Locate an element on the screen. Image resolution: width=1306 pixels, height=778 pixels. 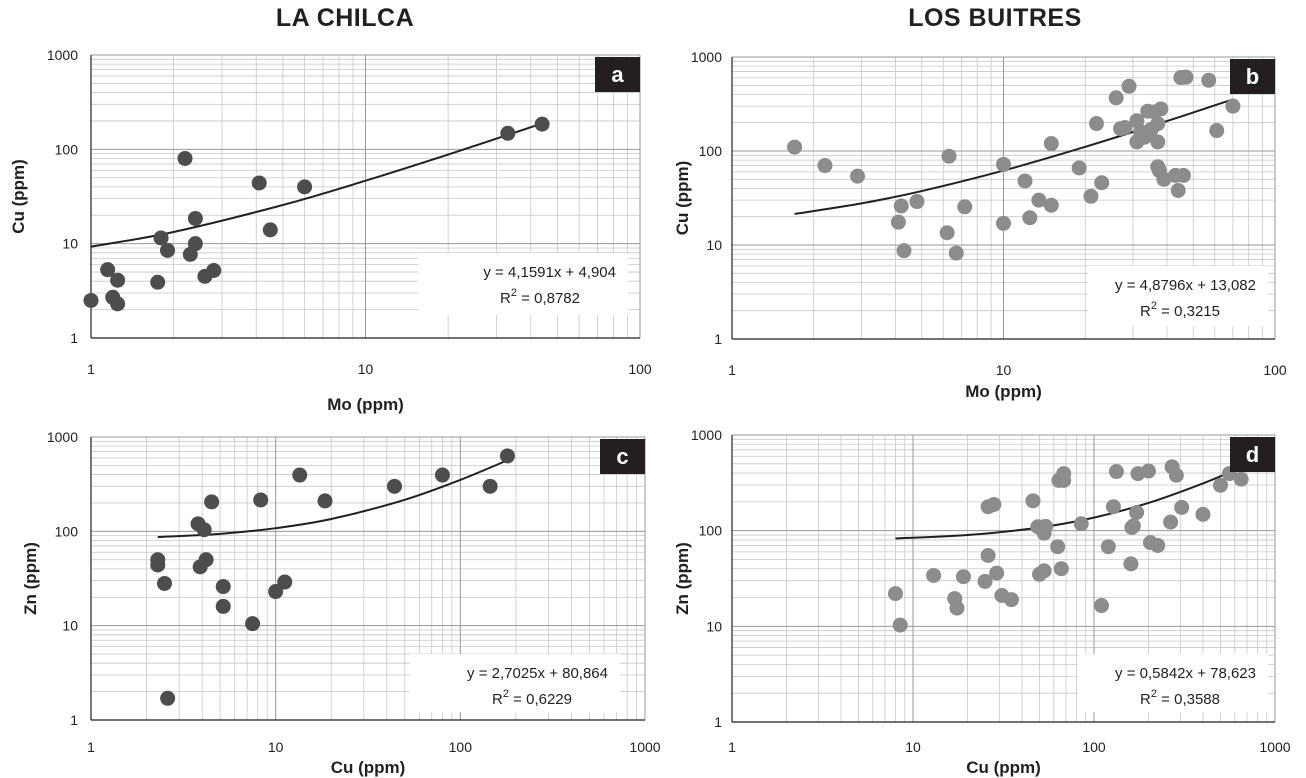
regression-equation: y = 0,5842x + 78,623 is located at coordinates (1185, 673).